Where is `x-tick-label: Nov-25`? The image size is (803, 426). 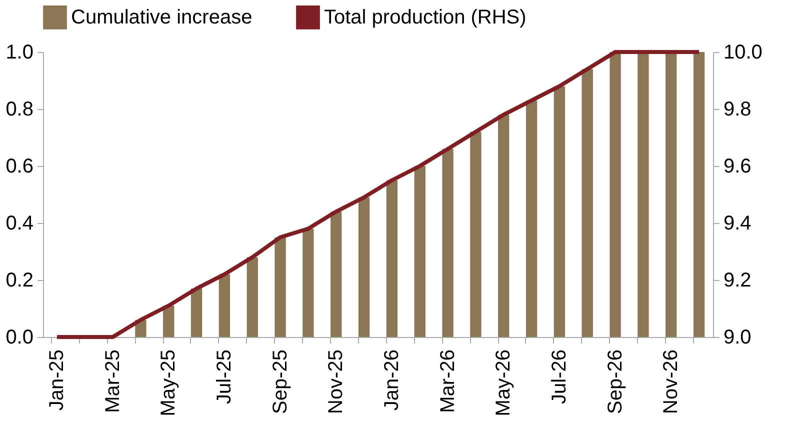 x-tick-label: Nov-25 is located at coordinates (336, 382).